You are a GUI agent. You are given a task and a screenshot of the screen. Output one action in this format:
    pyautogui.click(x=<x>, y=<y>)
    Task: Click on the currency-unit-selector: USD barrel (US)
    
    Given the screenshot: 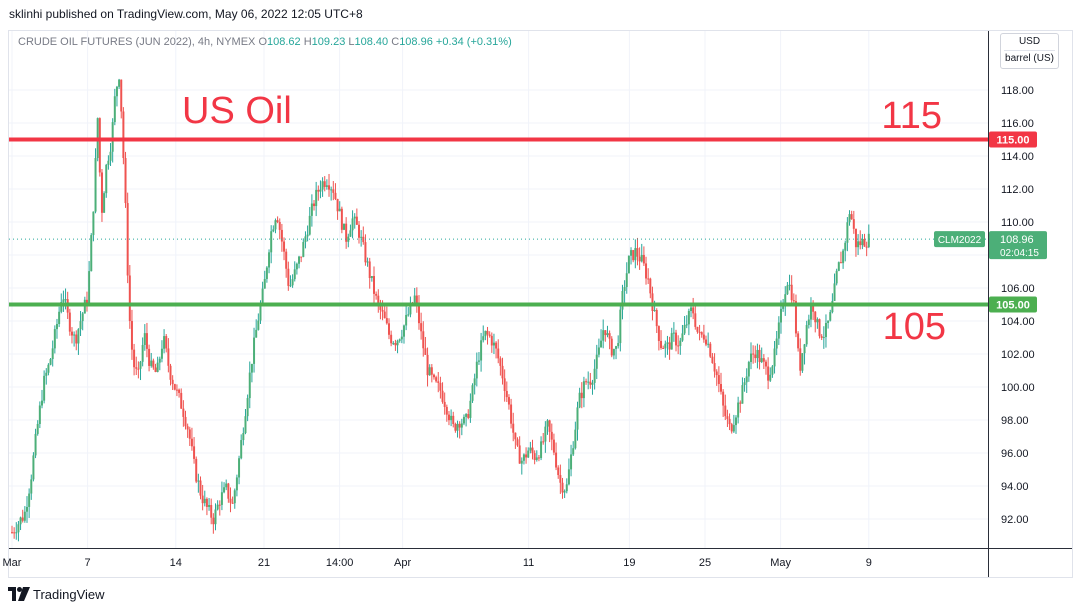 What is the action you would take?
    pyautogui.click(x=1029, y=51)
    